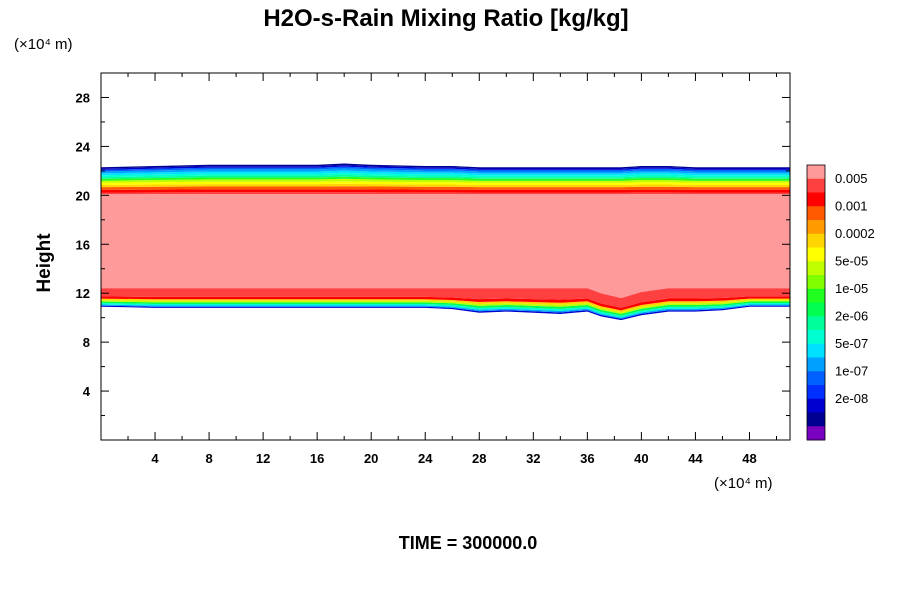 The width and height of the screenshot is (900, 605). Describe the element at coordinates (851, 205) in the screenshot. I see `legend-label: 0.001` at that location.